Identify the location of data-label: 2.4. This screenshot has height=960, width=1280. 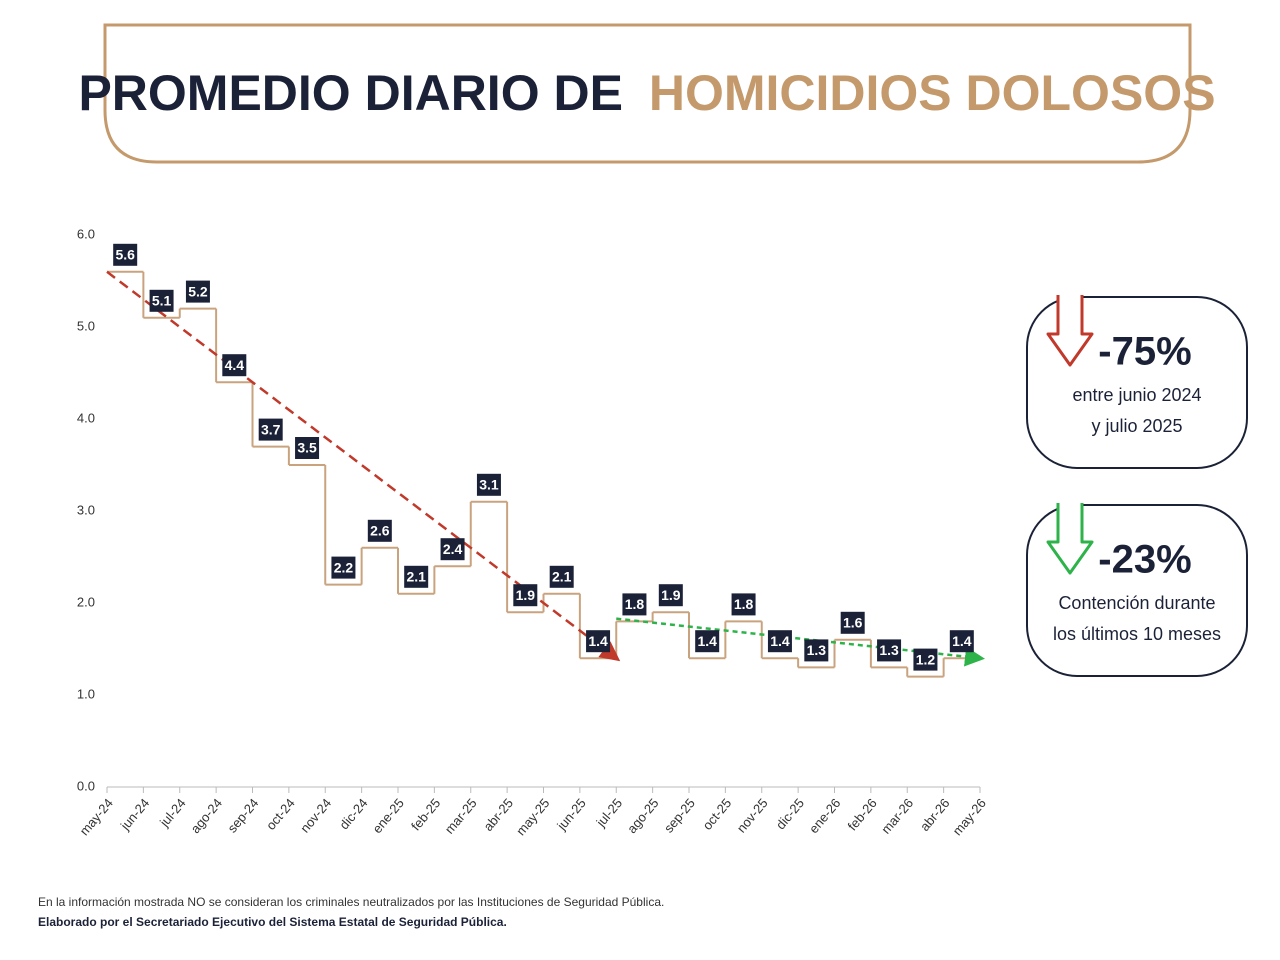
(453, 549).